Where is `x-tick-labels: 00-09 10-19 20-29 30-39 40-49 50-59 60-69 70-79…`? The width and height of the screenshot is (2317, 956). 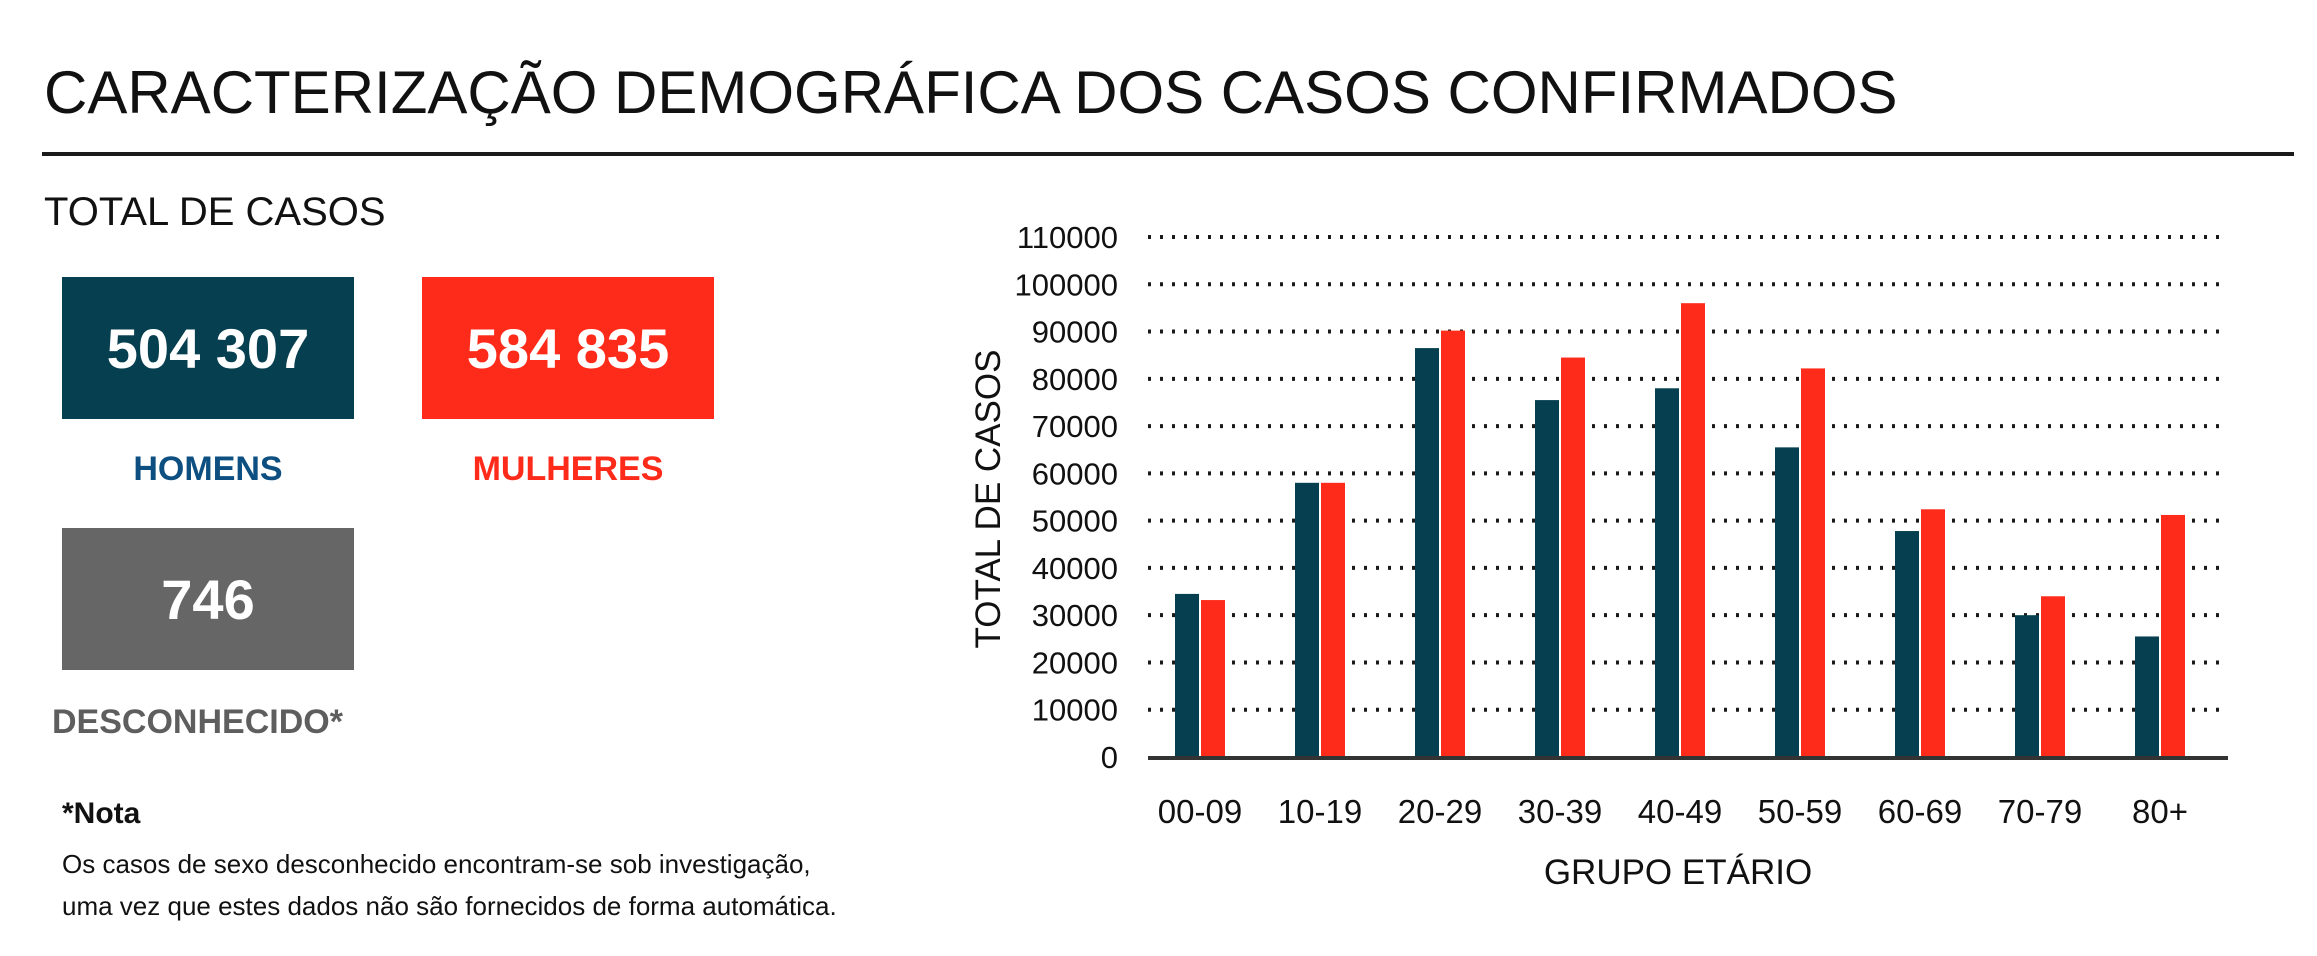 x-tick-labels: 00-09 10-19 20-29 30-39 40-49 50-59 60-69 70-79… is located at coordinates (1673, 811).